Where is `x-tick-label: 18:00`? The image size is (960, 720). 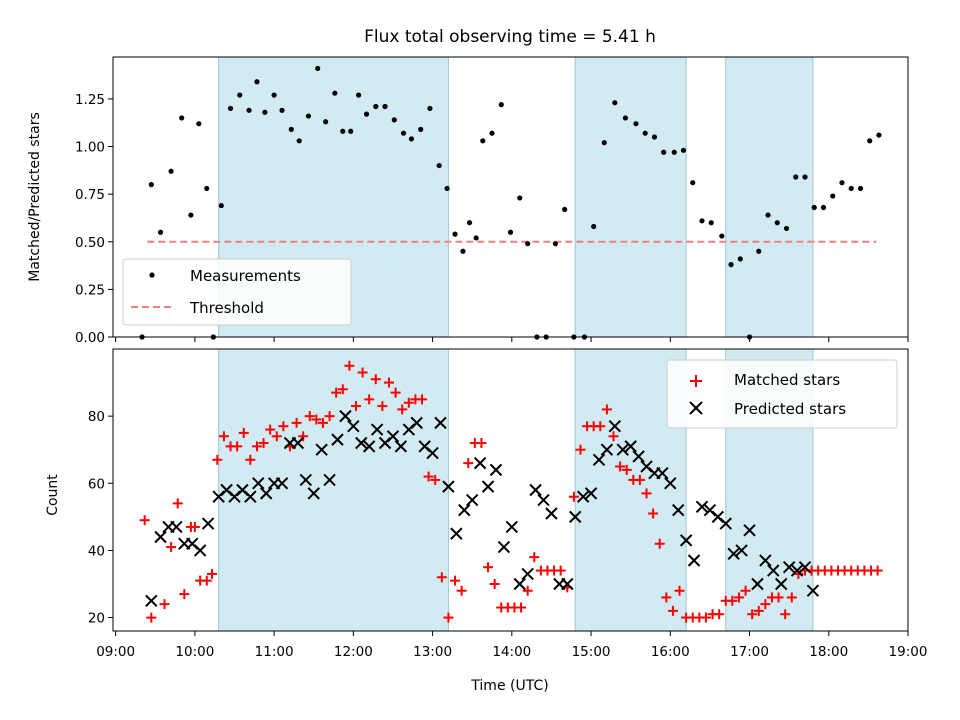 x-tick-label: 18:00 is located at coordinates (828, 652).